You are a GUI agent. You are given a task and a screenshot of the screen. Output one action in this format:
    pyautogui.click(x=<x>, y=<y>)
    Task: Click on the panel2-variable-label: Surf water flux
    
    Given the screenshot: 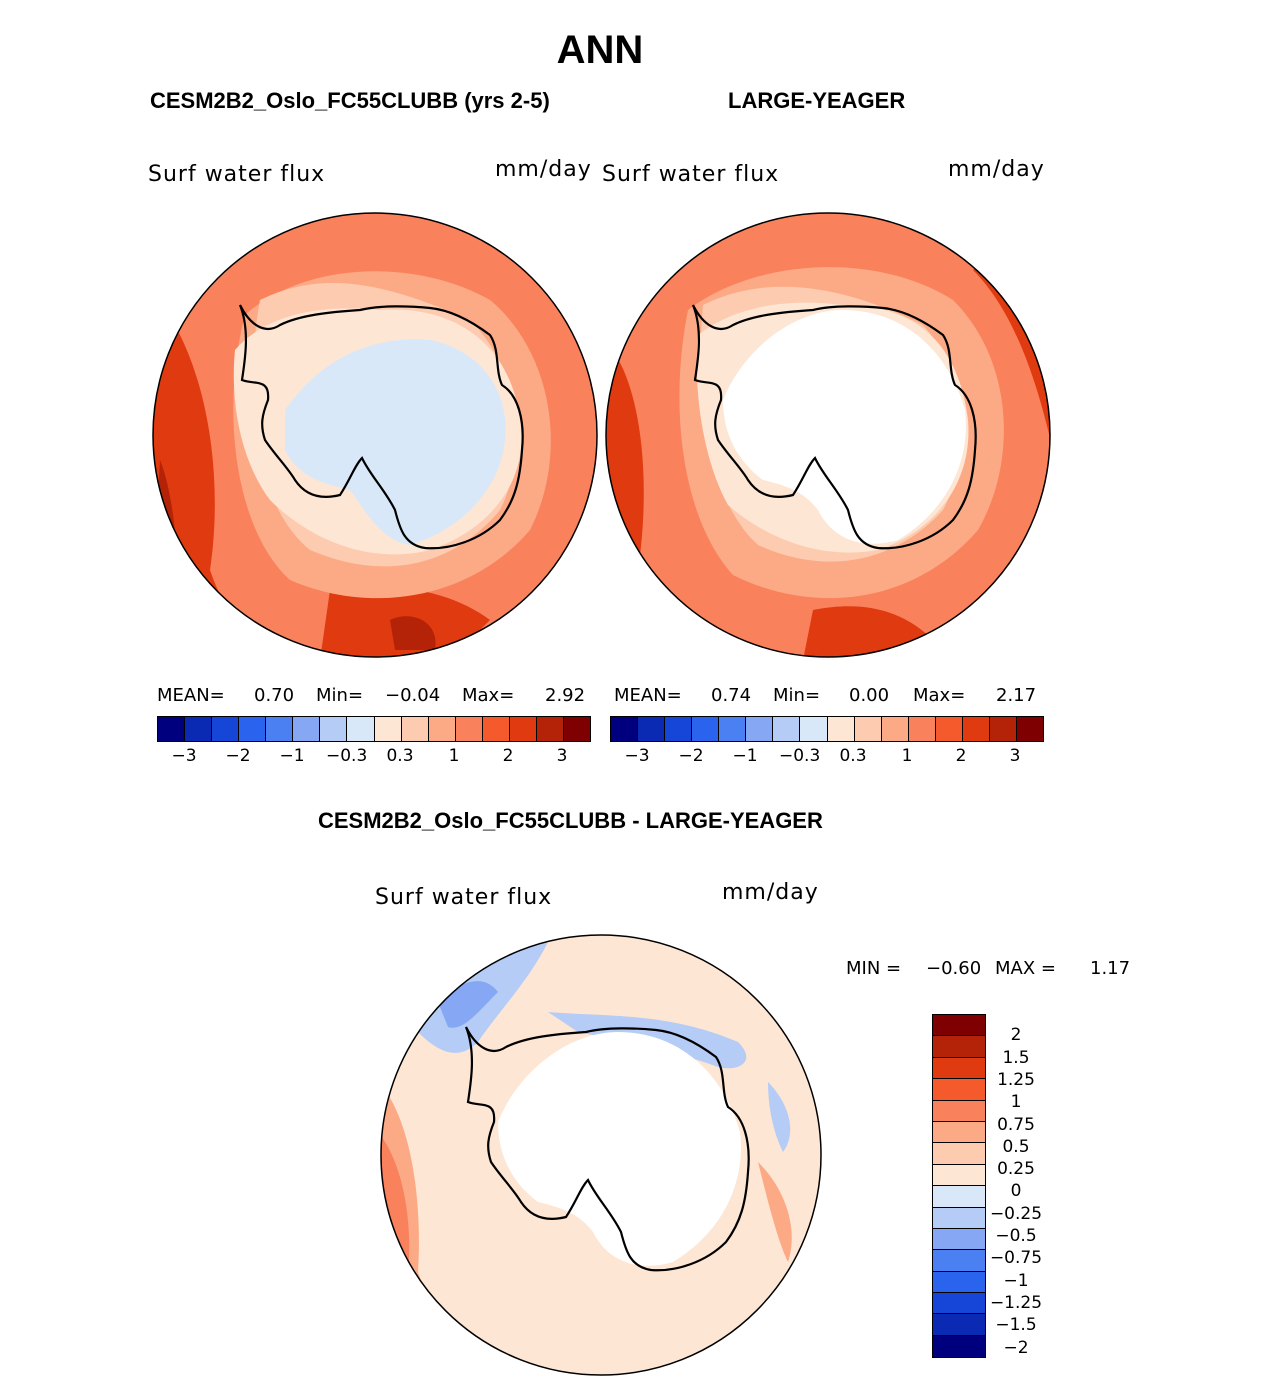 What is the action you would take?
    pyautogui.click(x=691, y=174)
    